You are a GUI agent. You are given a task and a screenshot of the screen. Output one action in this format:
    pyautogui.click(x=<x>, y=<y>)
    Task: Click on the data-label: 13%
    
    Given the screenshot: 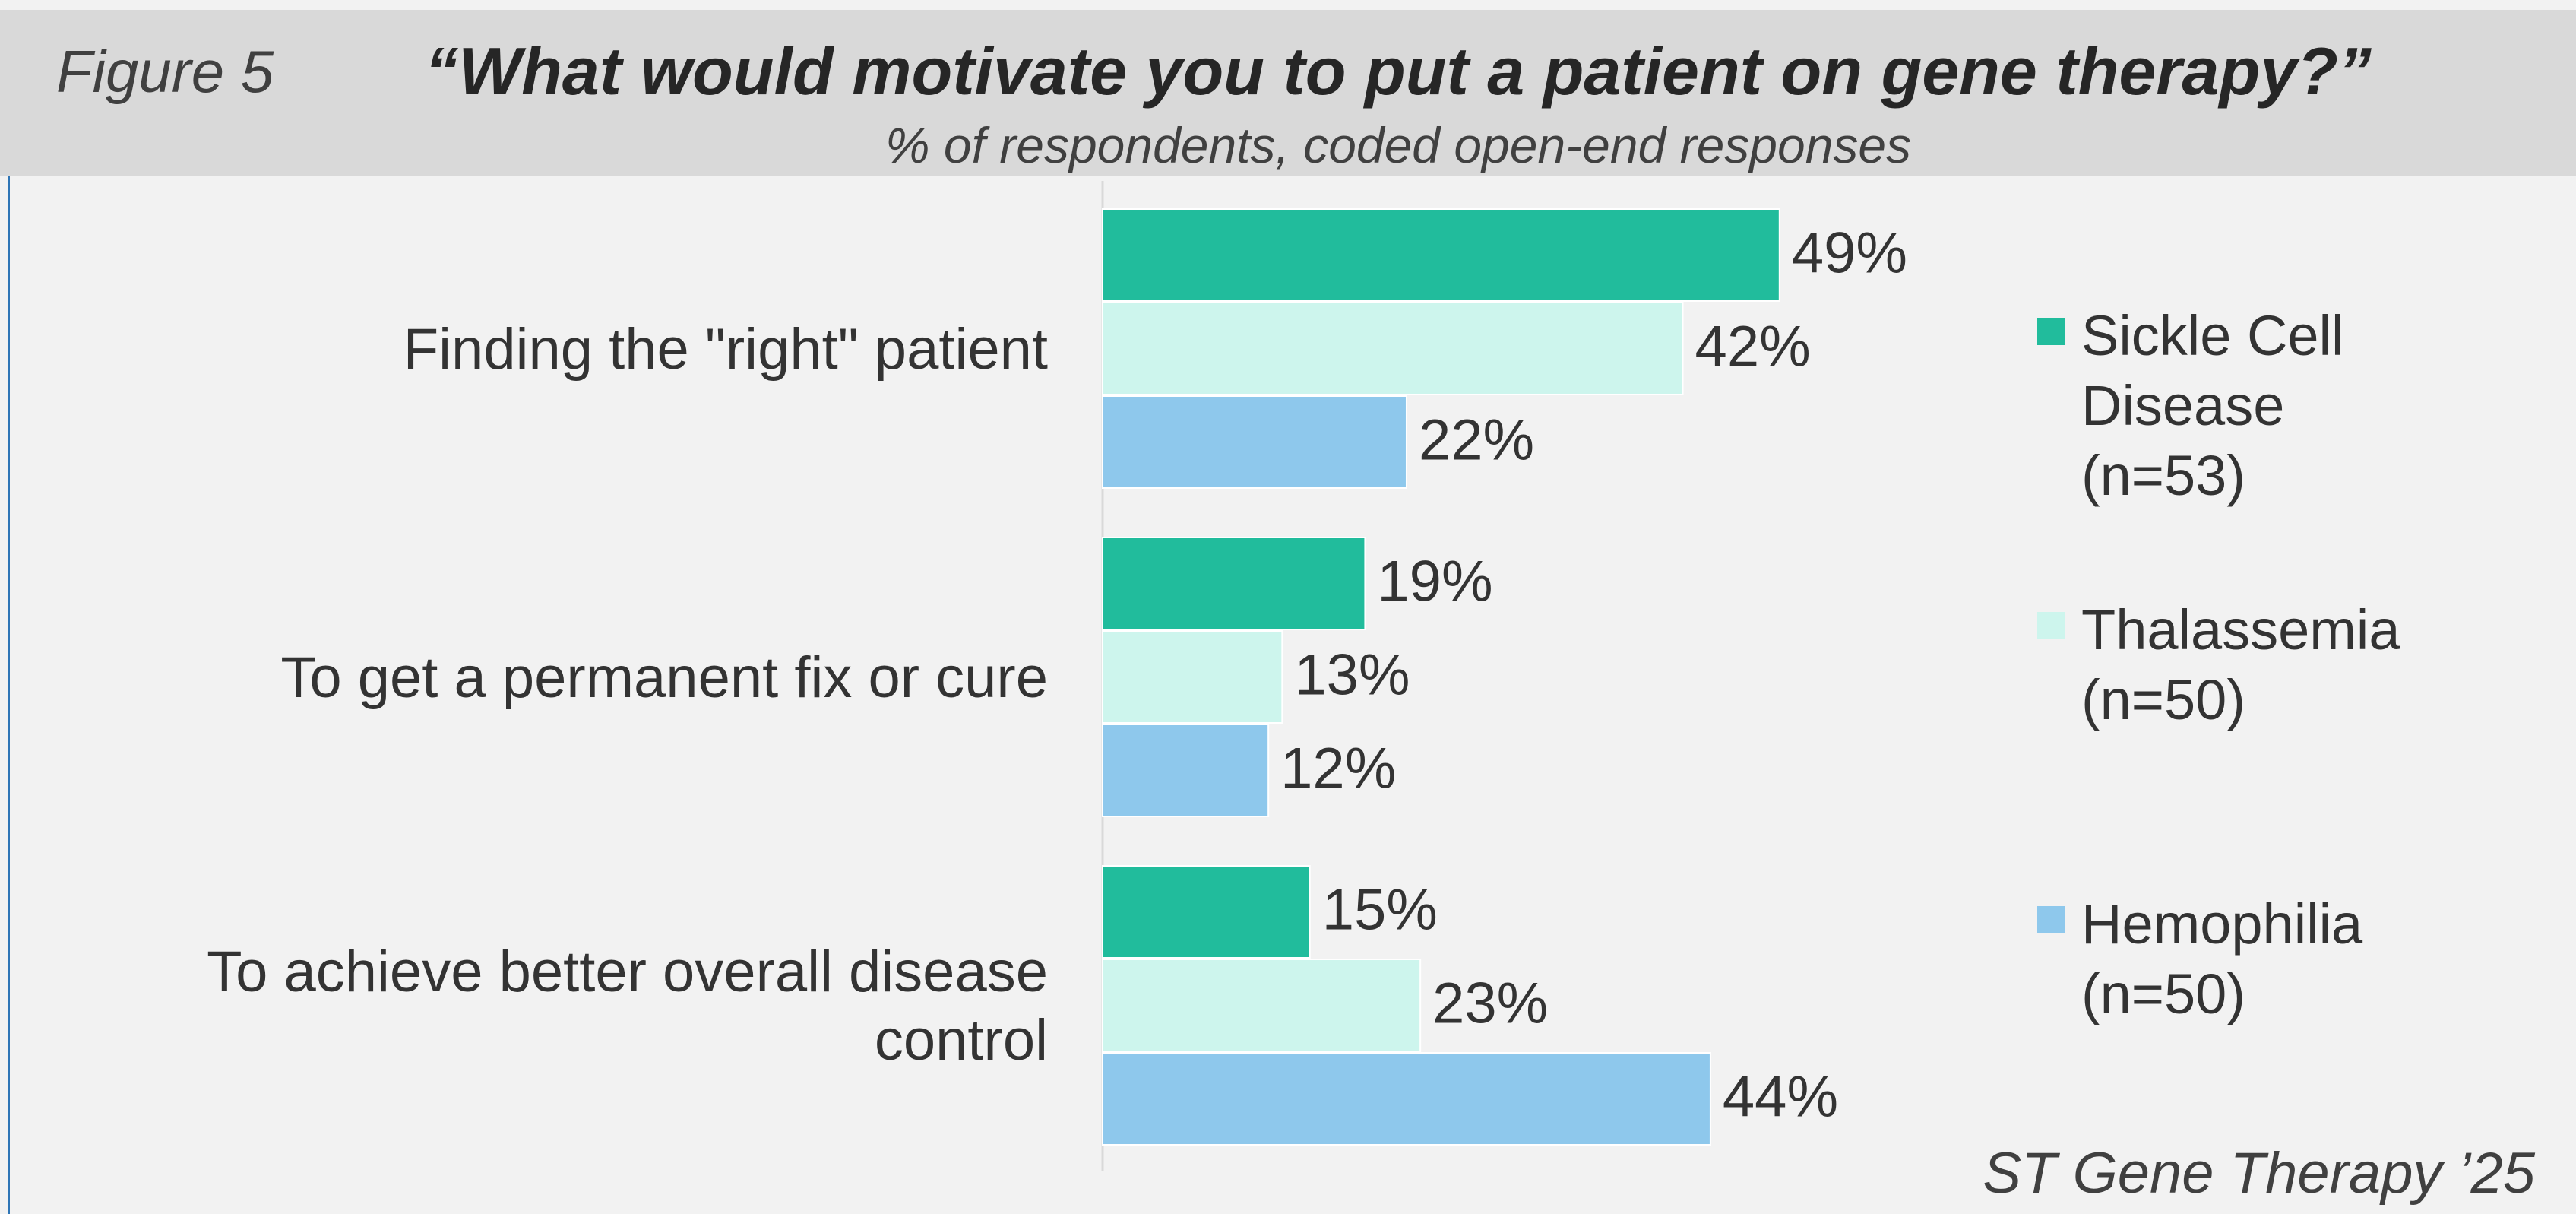 What is the action you would take?
    pyautogui.click(x=1352, y=676)
    